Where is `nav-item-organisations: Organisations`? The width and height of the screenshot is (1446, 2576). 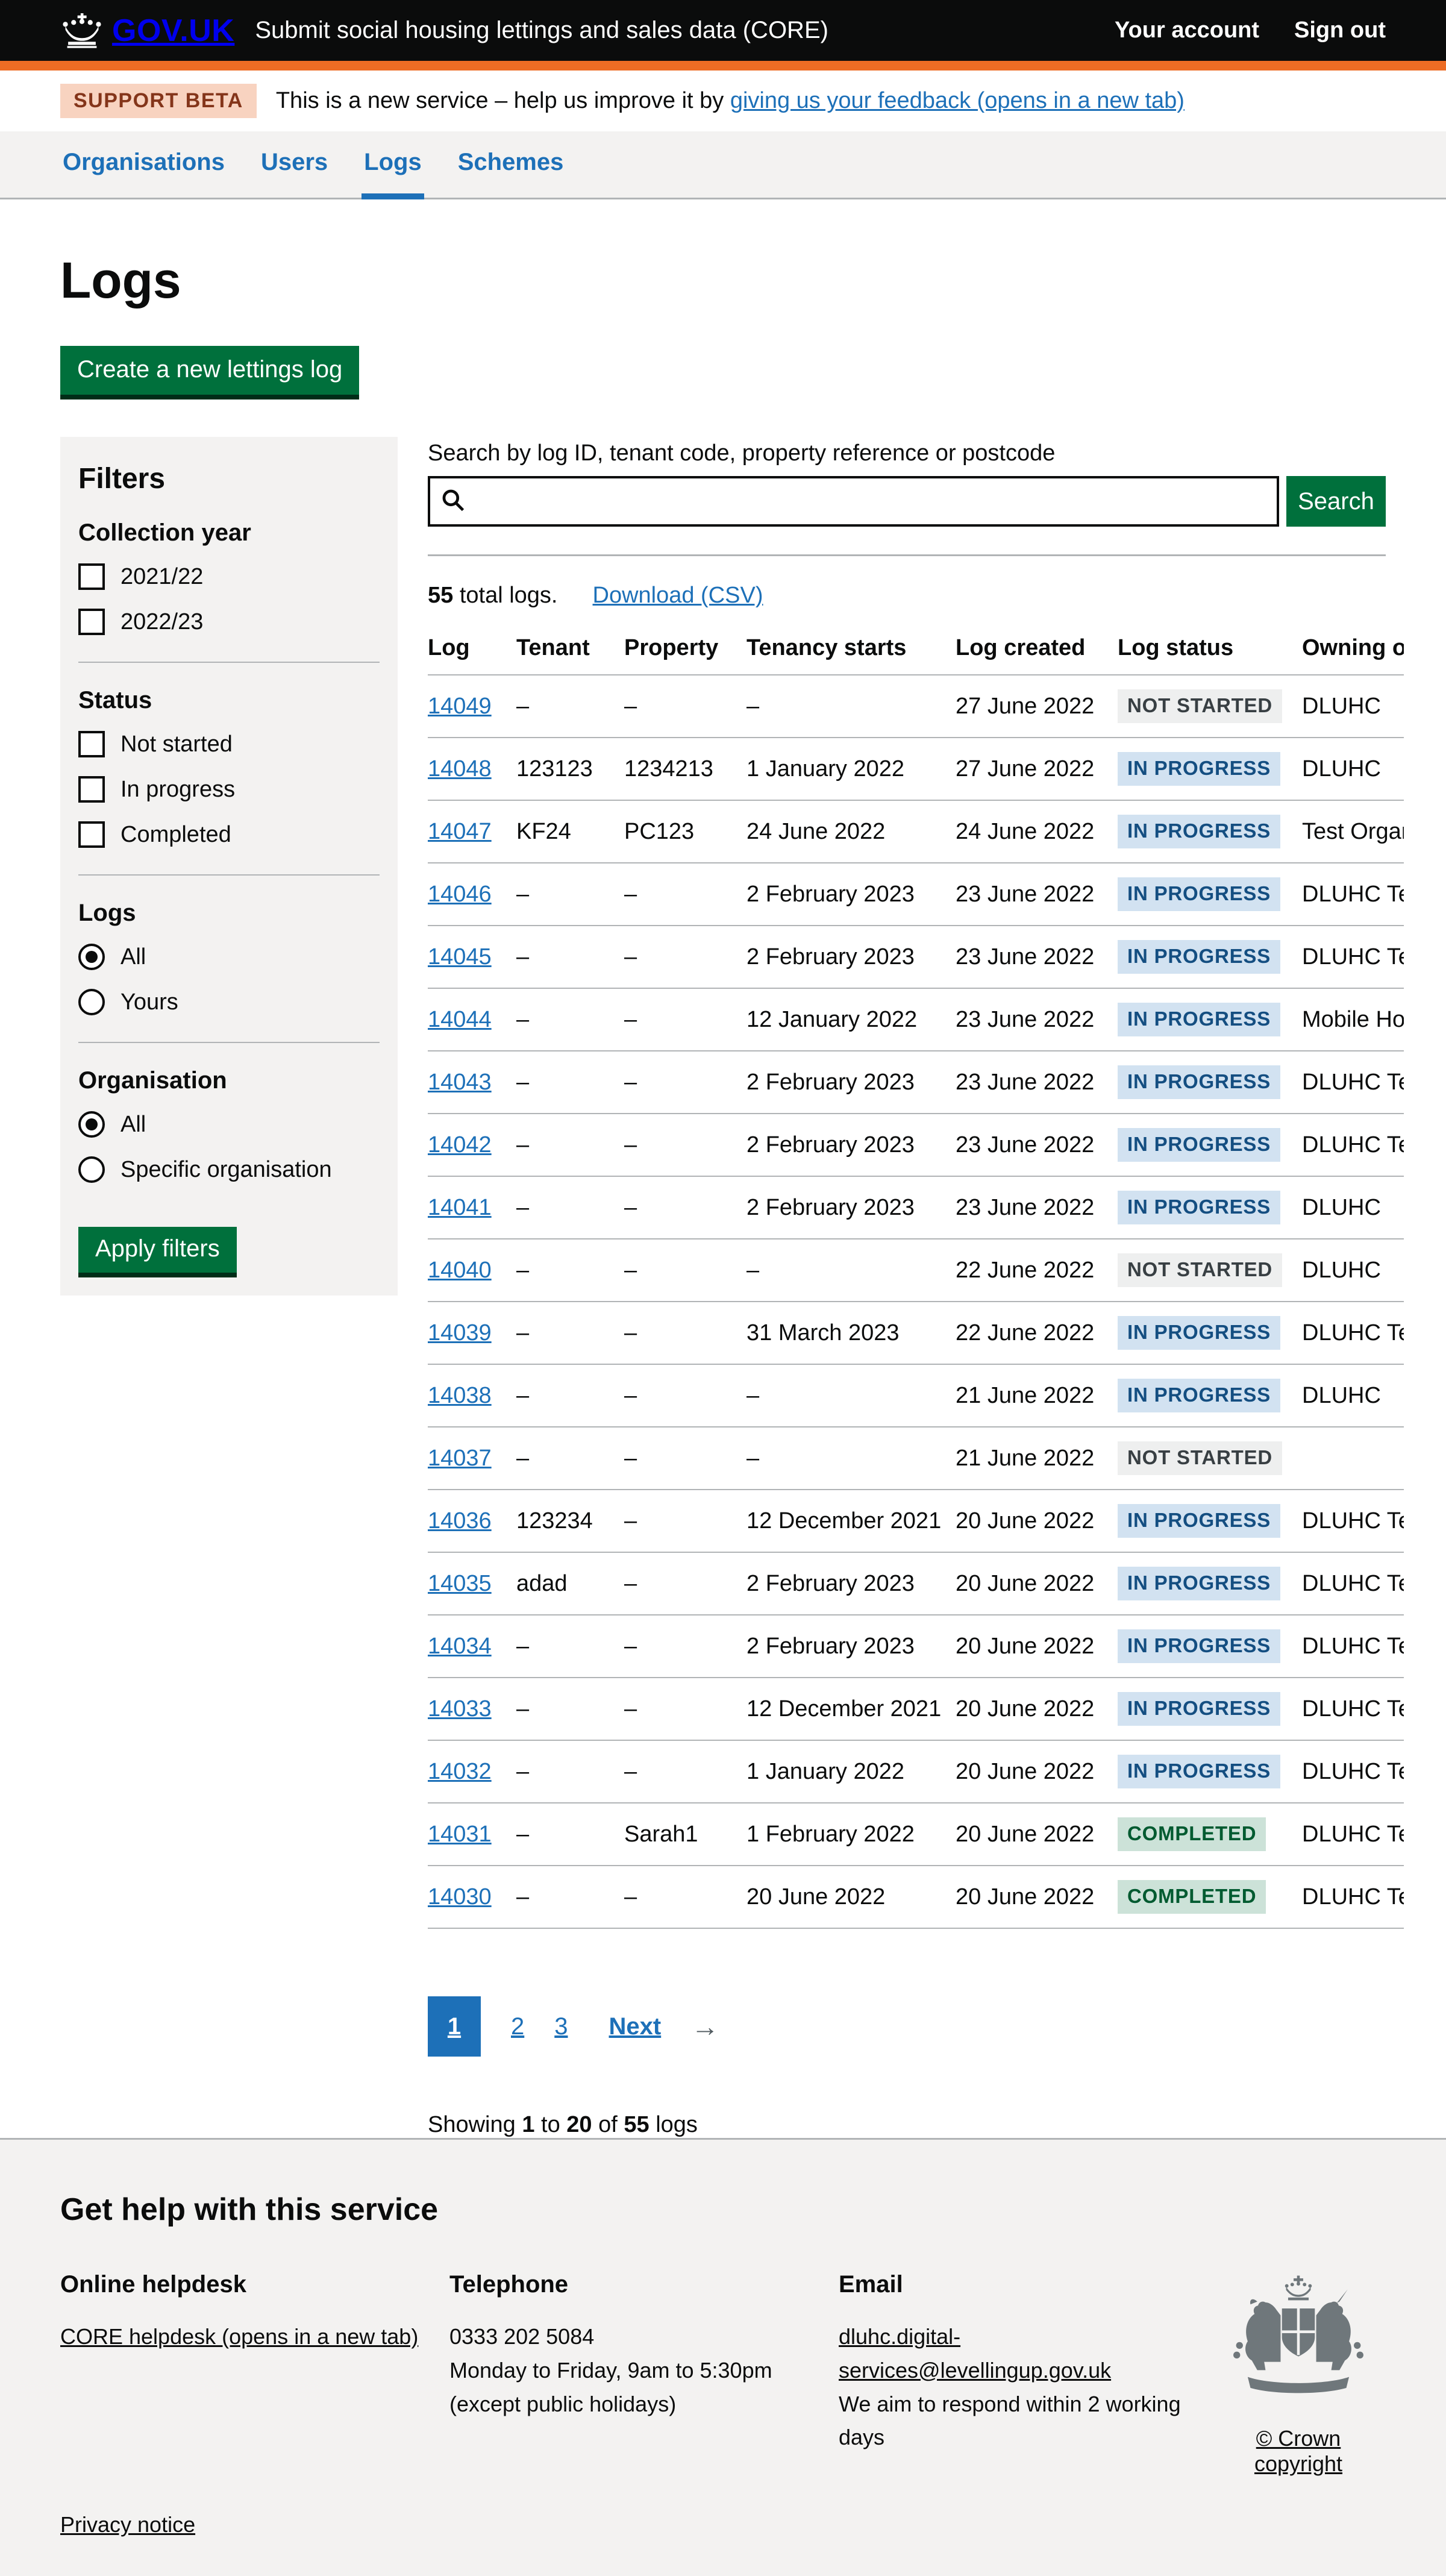
nav-item-organisations: Organisations is located at coordinates (144, 162).